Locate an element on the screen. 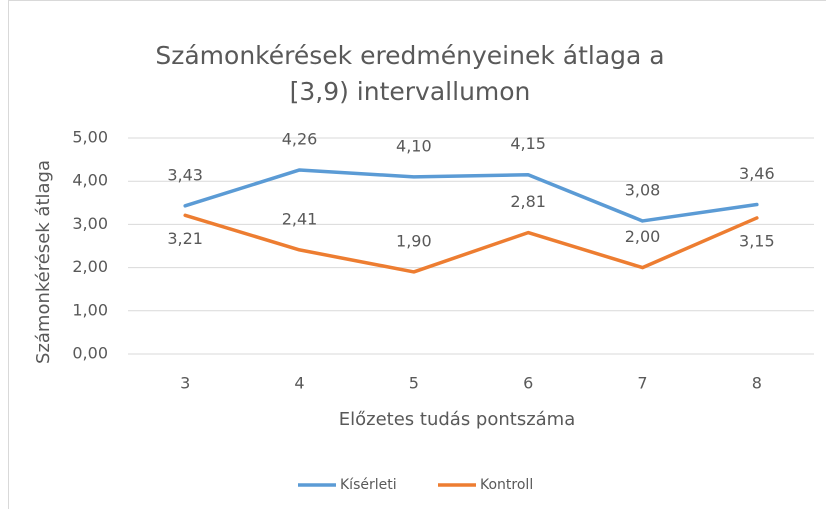 The image size is (826, 509). data-label: 3,46 is located at coordinates (757, 173).